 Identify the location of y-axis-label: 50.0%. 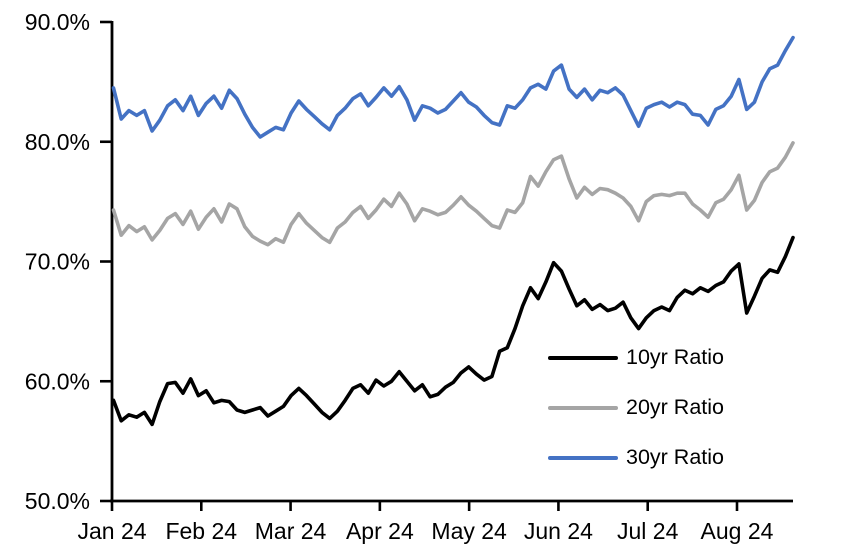
(57, 501).